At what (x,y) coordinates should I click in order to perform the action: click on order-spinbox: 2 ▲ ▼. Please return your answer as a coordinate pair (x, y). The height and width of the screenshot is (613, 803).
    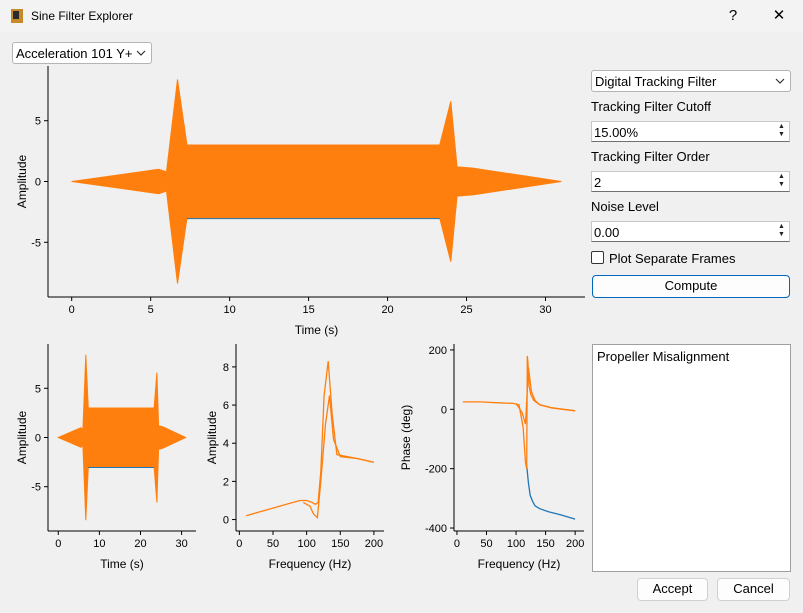
    Looking at the image, I should click on (690, 181).